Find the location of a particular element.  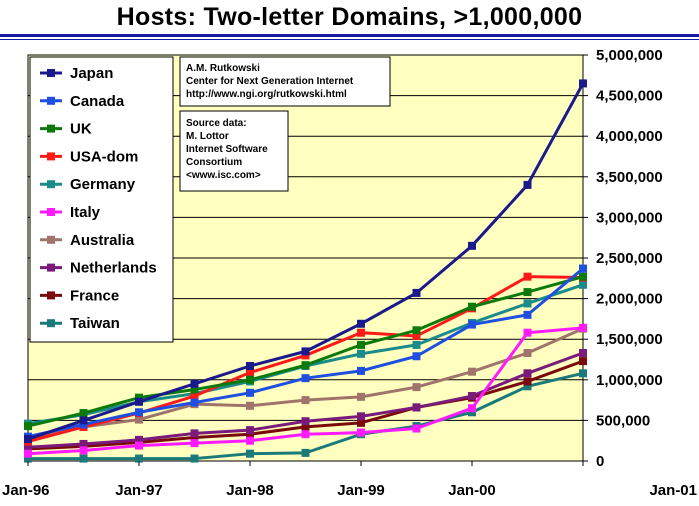

y-tick-label: 4,500,000 is located at coordinates (629, 96).